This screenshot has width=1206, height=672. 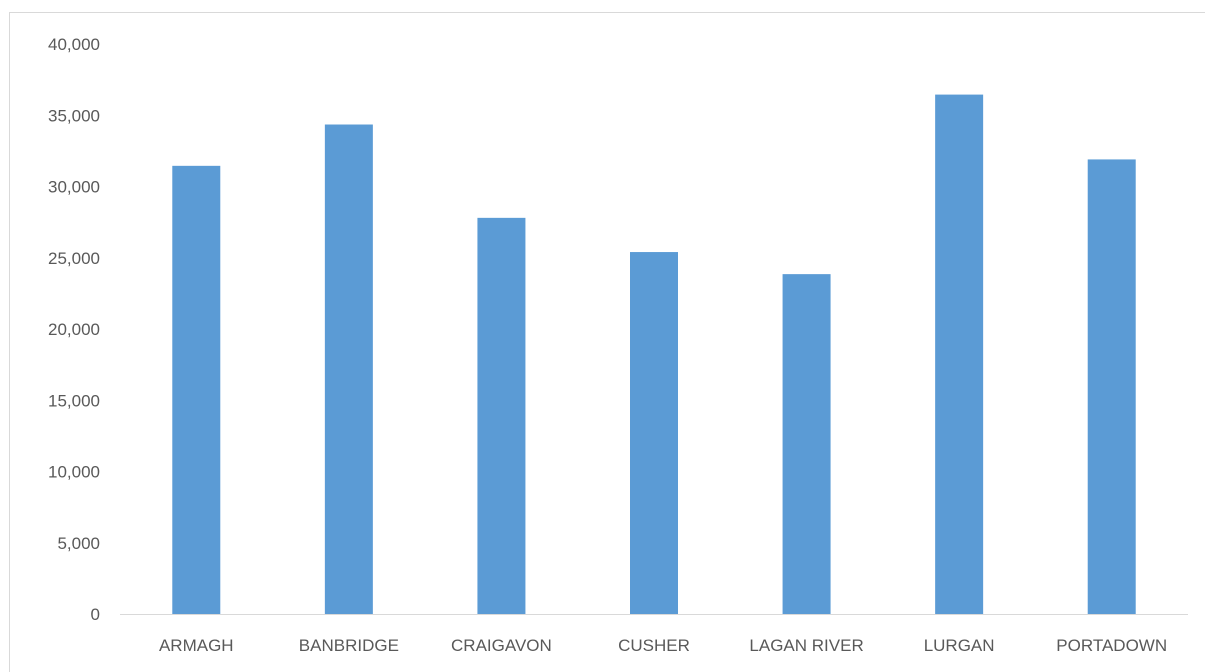 I want to click on x-tick-label: CRAIGAVON, so click(x=501, y=645).